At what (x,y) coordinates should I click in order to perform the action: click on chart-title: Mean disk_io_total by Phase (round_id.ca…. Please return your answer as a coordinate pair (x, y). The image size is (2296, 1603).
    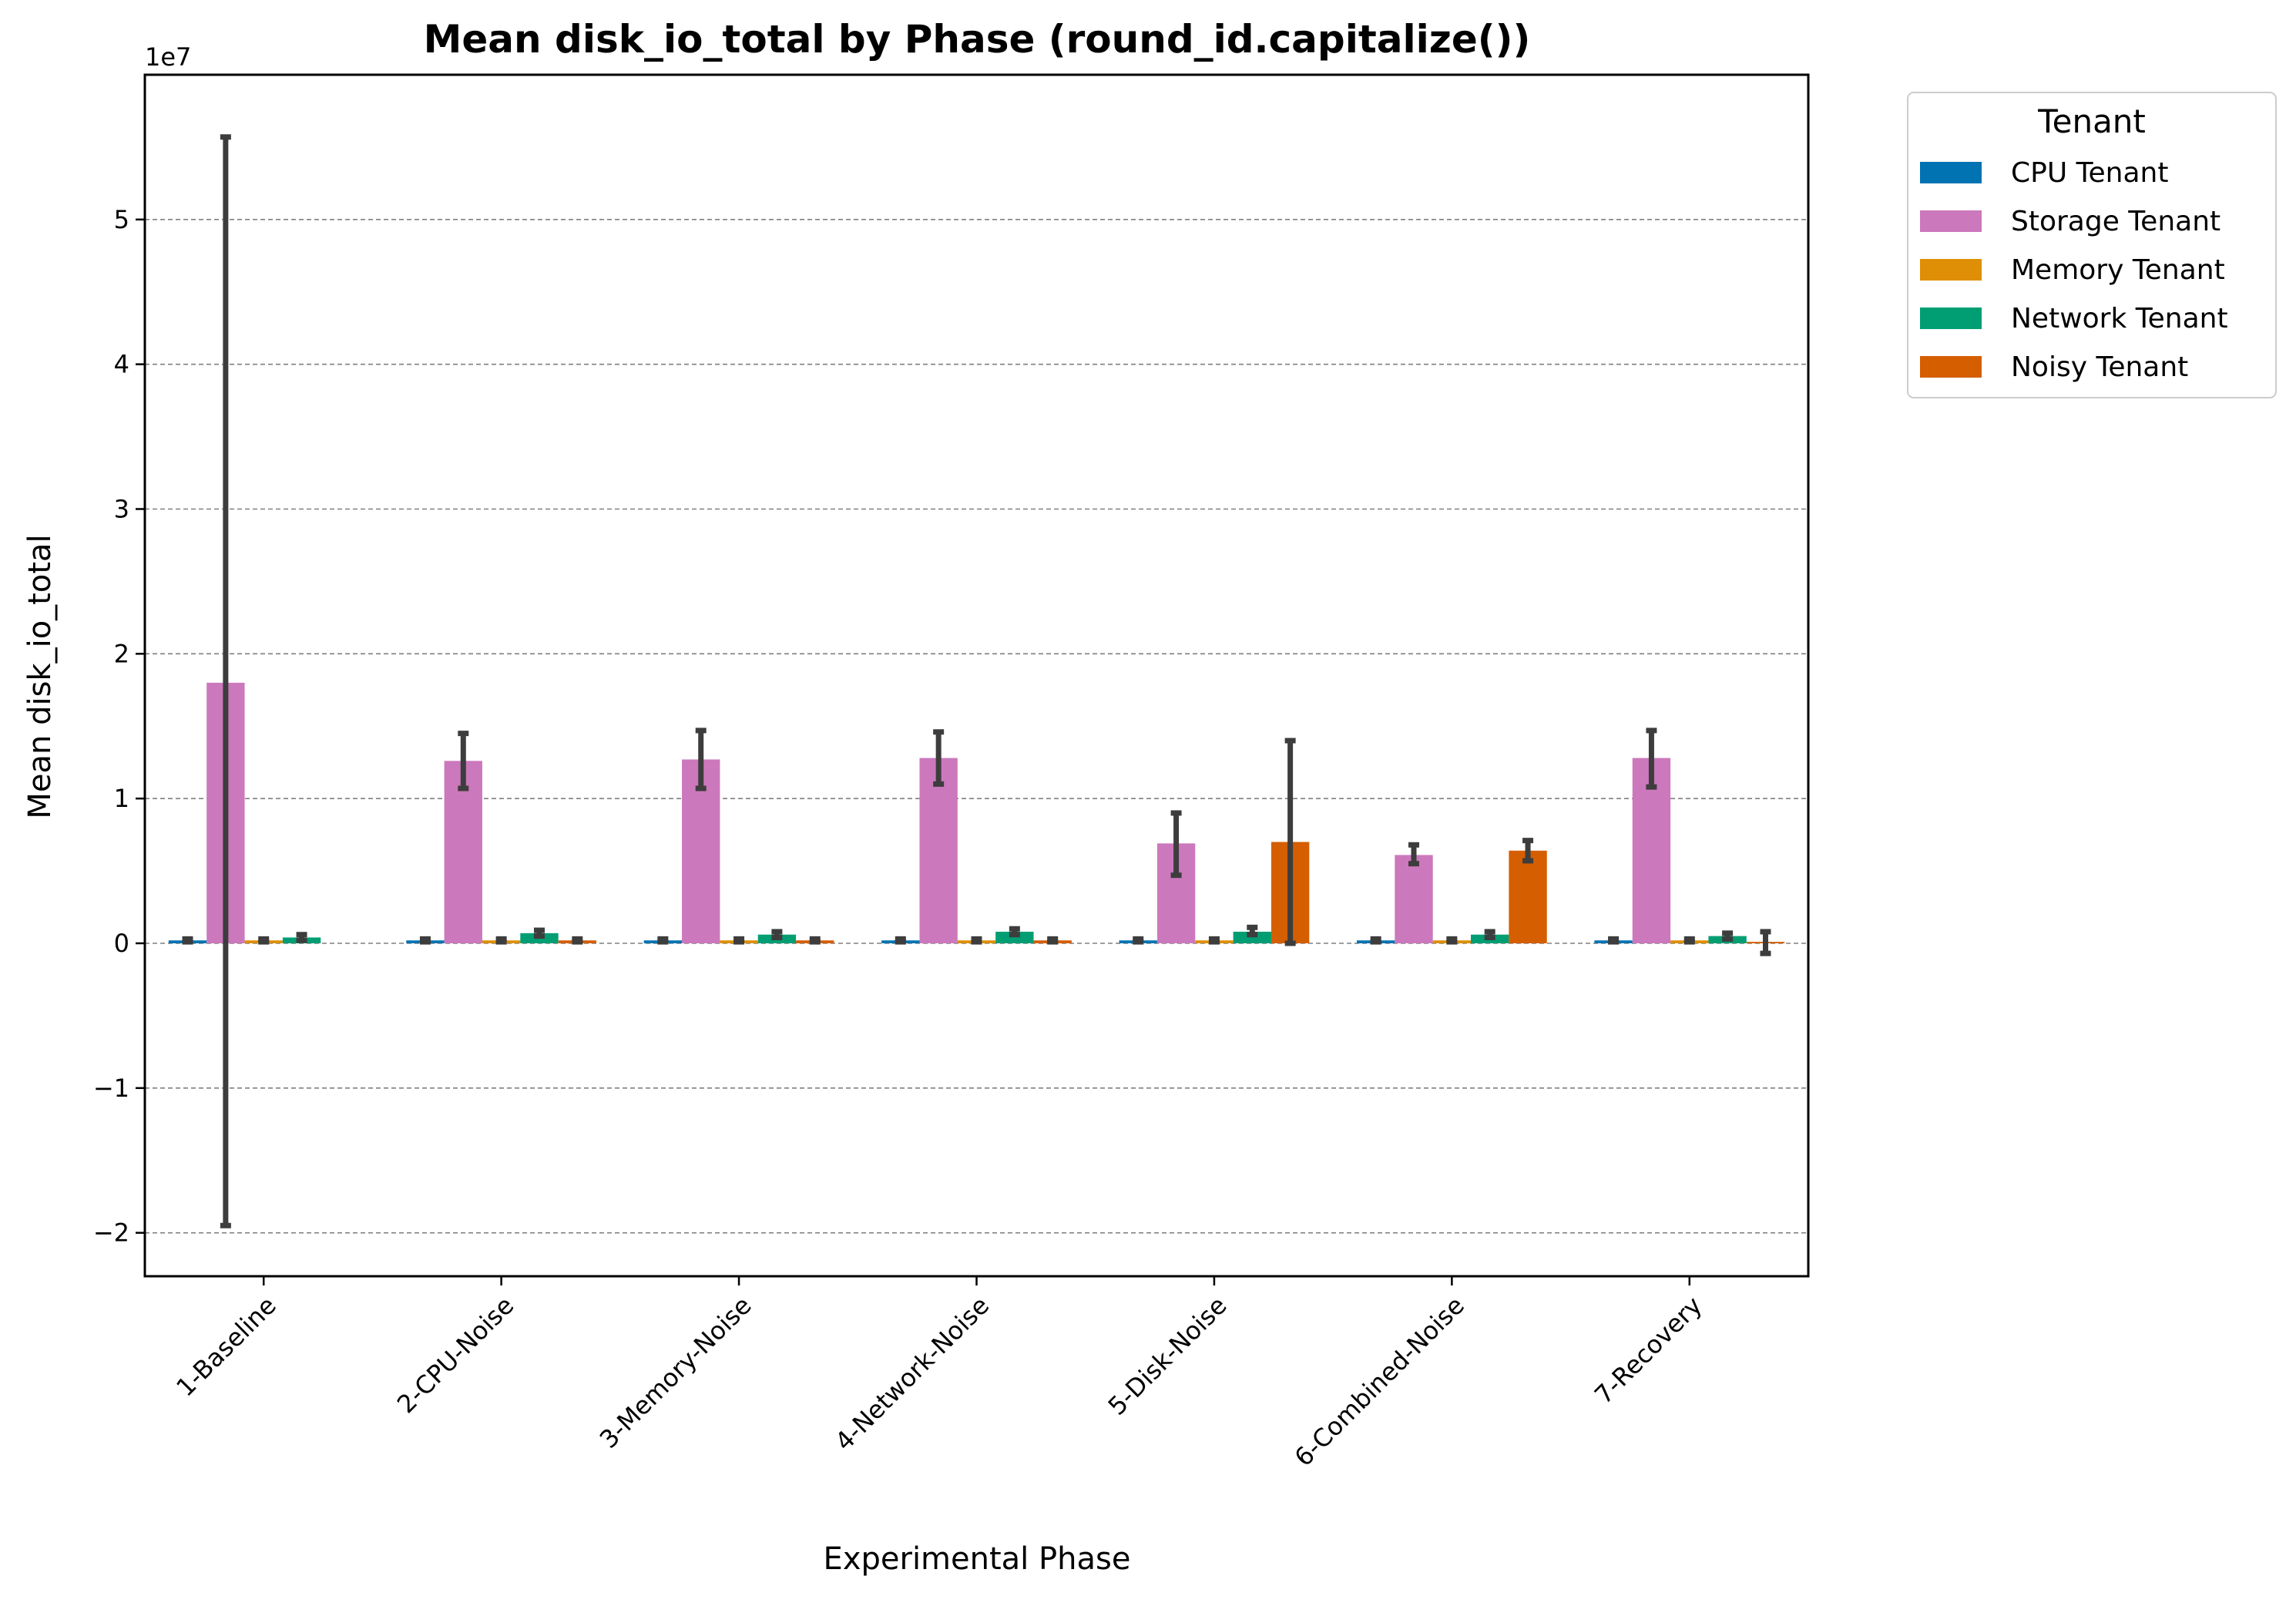
    Looking at the image, I should click on (977, 39).